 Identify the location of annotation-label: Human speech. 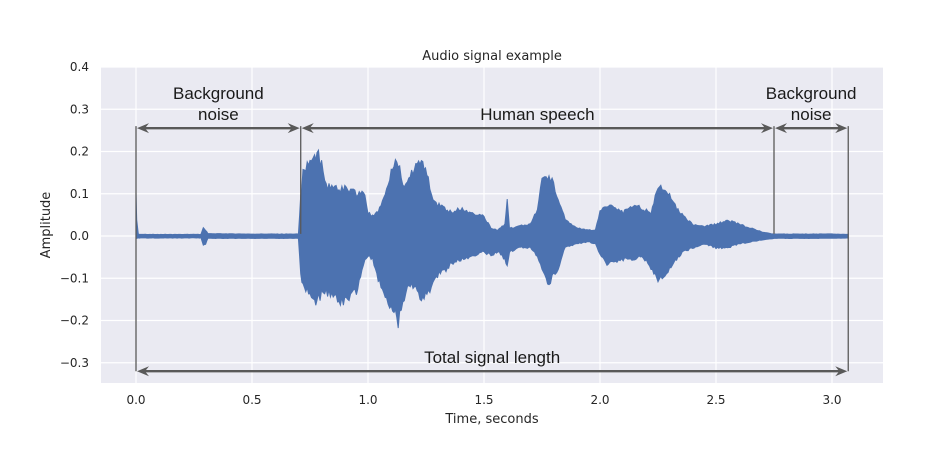
(537, 114).